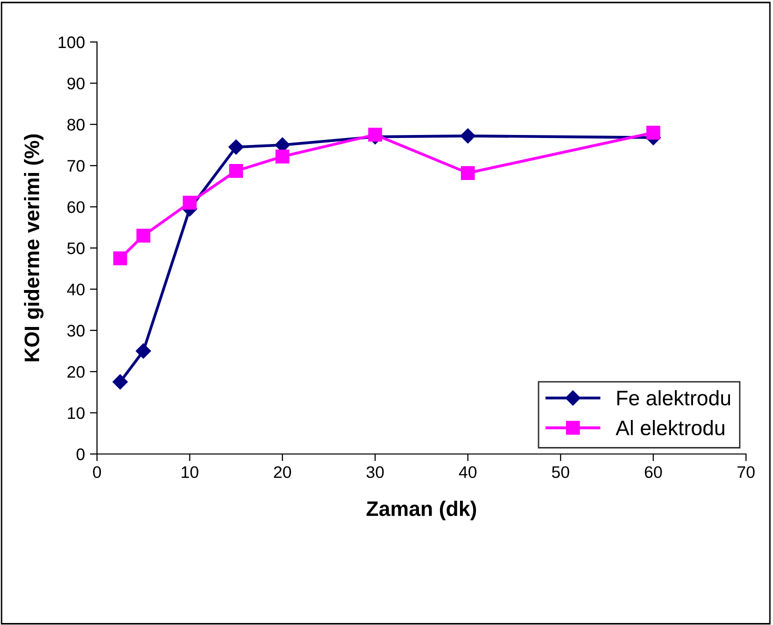 The width and height of the screenshot is (773, 625). Describe the element at coordinates (76, 124) in the screenshot. I see `y-tick-label: 80` at that location.